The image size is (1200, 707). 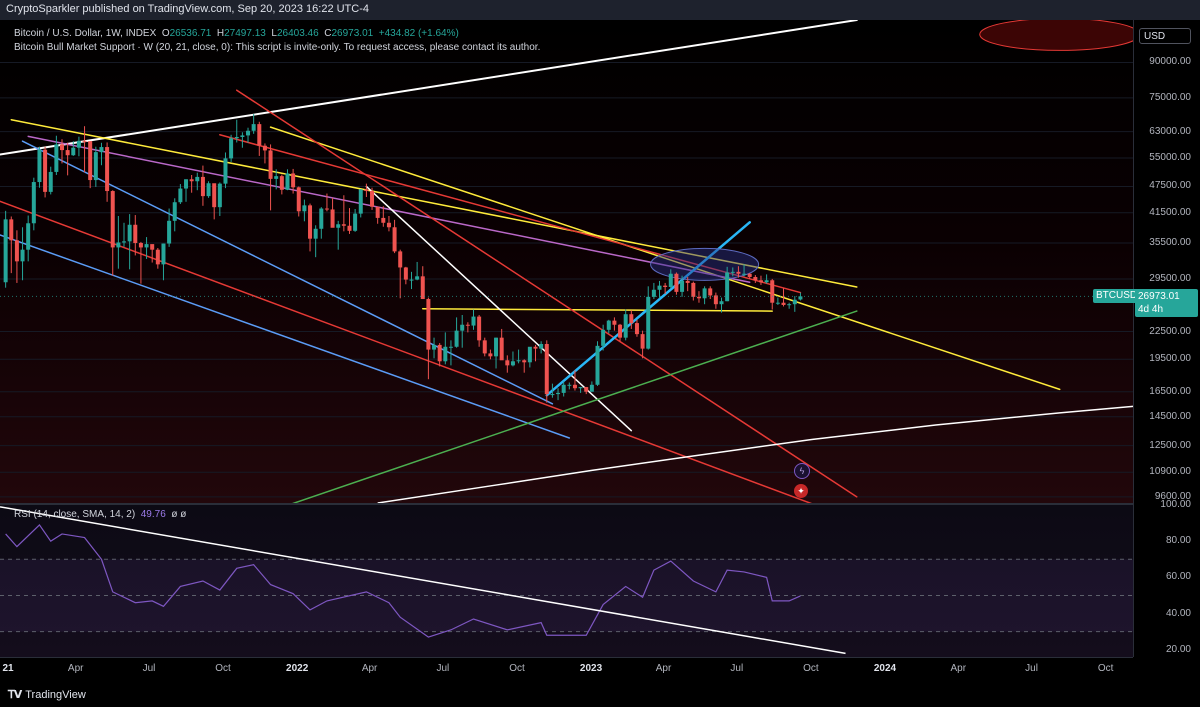 I want to click on price-tick-label: 35500.00, so click(x=1170, y=242).